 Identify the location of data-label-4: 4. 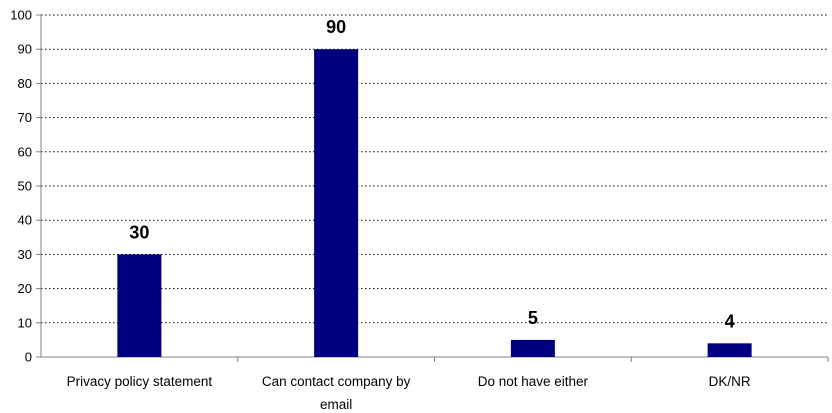
(730, 321).